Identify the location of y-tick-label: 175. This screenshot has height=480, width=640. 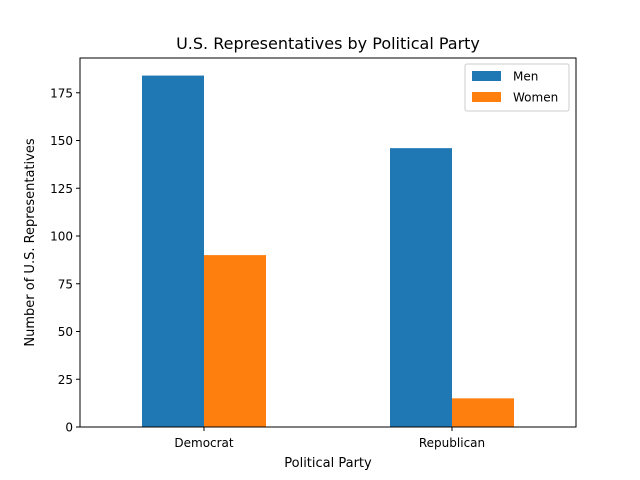
(61, 93).